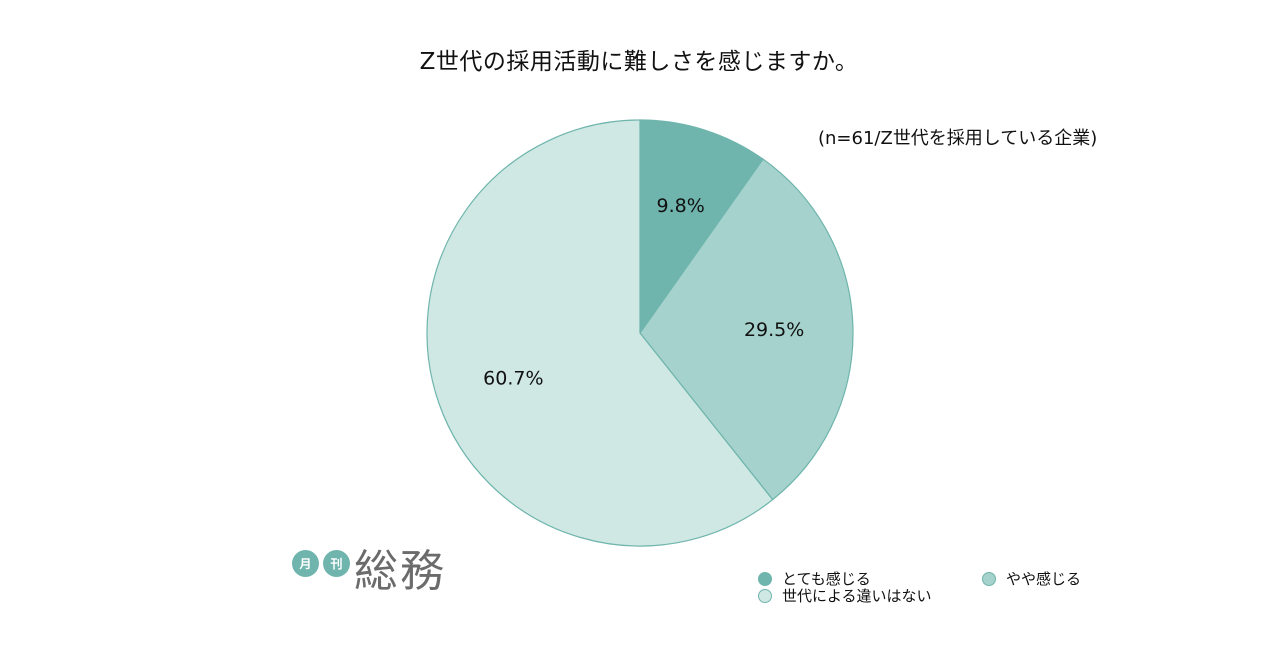 This screenshot has height=666, width=1278. Describe the element at coordinates (400, 571) in the screenshot. I see `logo-wordmark: 総務` at that location.